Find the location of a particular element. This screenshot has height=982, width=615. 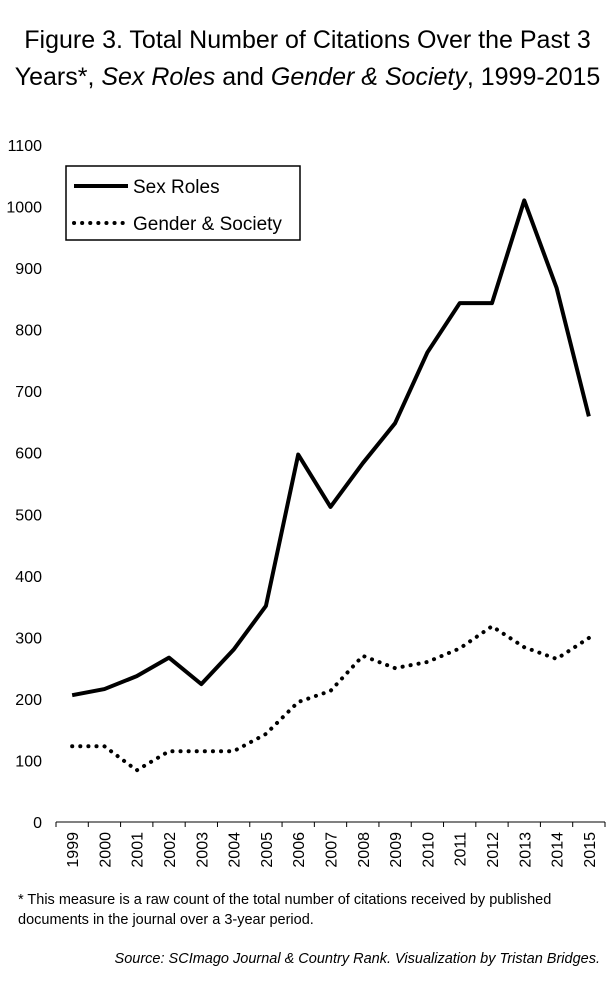

x-tick-label: 2007 is located at coordinates (332, 850).